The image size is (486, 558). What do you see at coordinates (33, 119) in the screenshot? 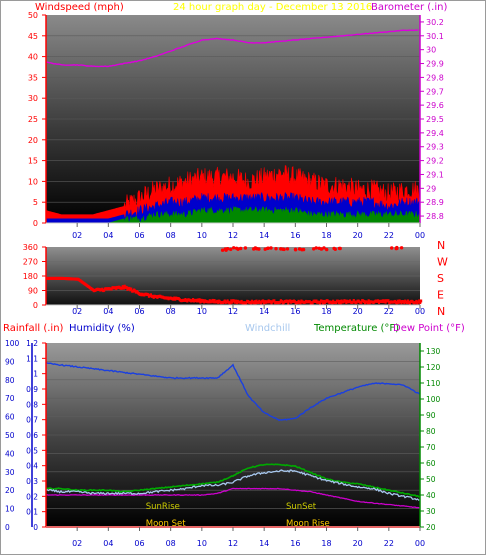
I see `windspeed-tick-label: 25` at bounding box center [33, 119].